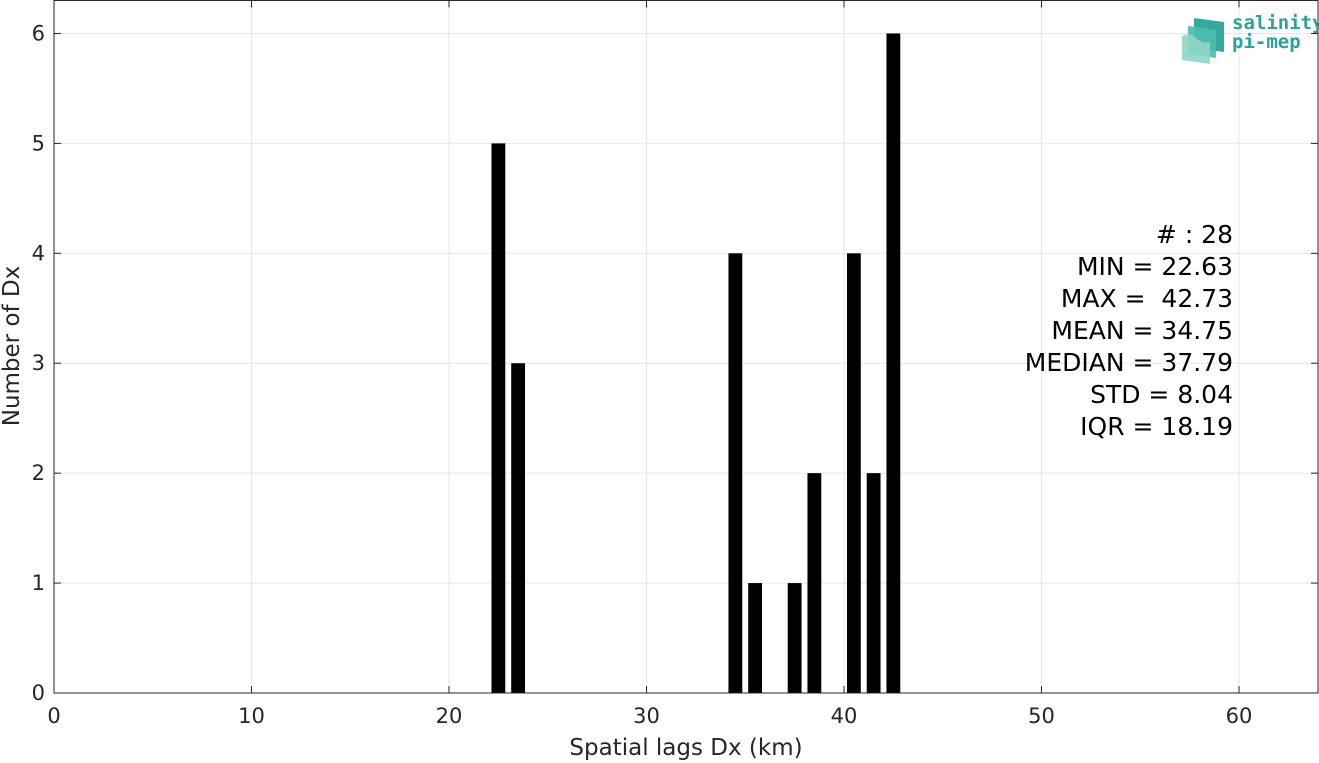  Describe the element at coordinates (1194, 234) in the screenshot. I see `stat-line: # : 28` at that location.